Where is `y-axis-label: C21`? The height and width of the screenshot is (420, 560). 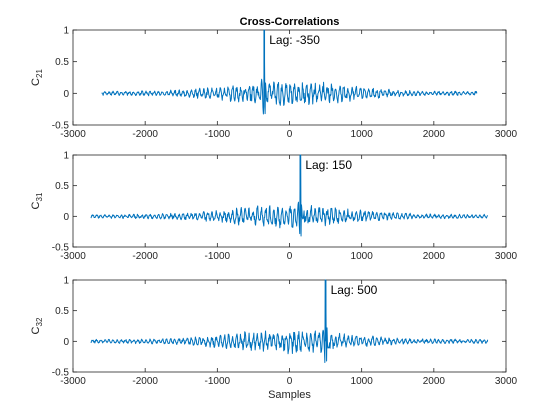 y-axis-label: C21 is located at coordinates (37, 77).